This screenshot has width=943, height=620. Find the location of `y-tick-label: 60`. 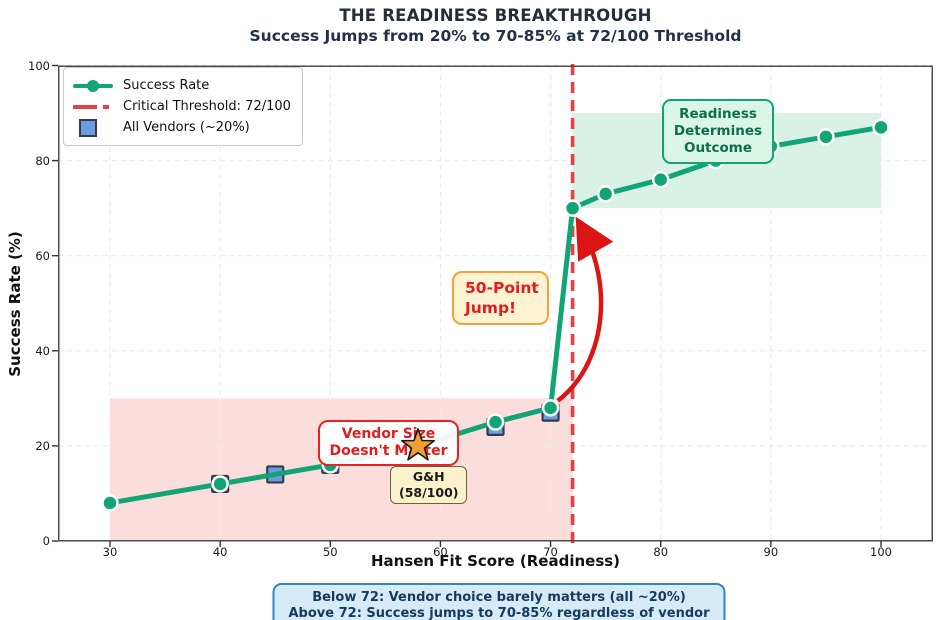

y-tick-label: 60 is located at coordinates (42, 255).